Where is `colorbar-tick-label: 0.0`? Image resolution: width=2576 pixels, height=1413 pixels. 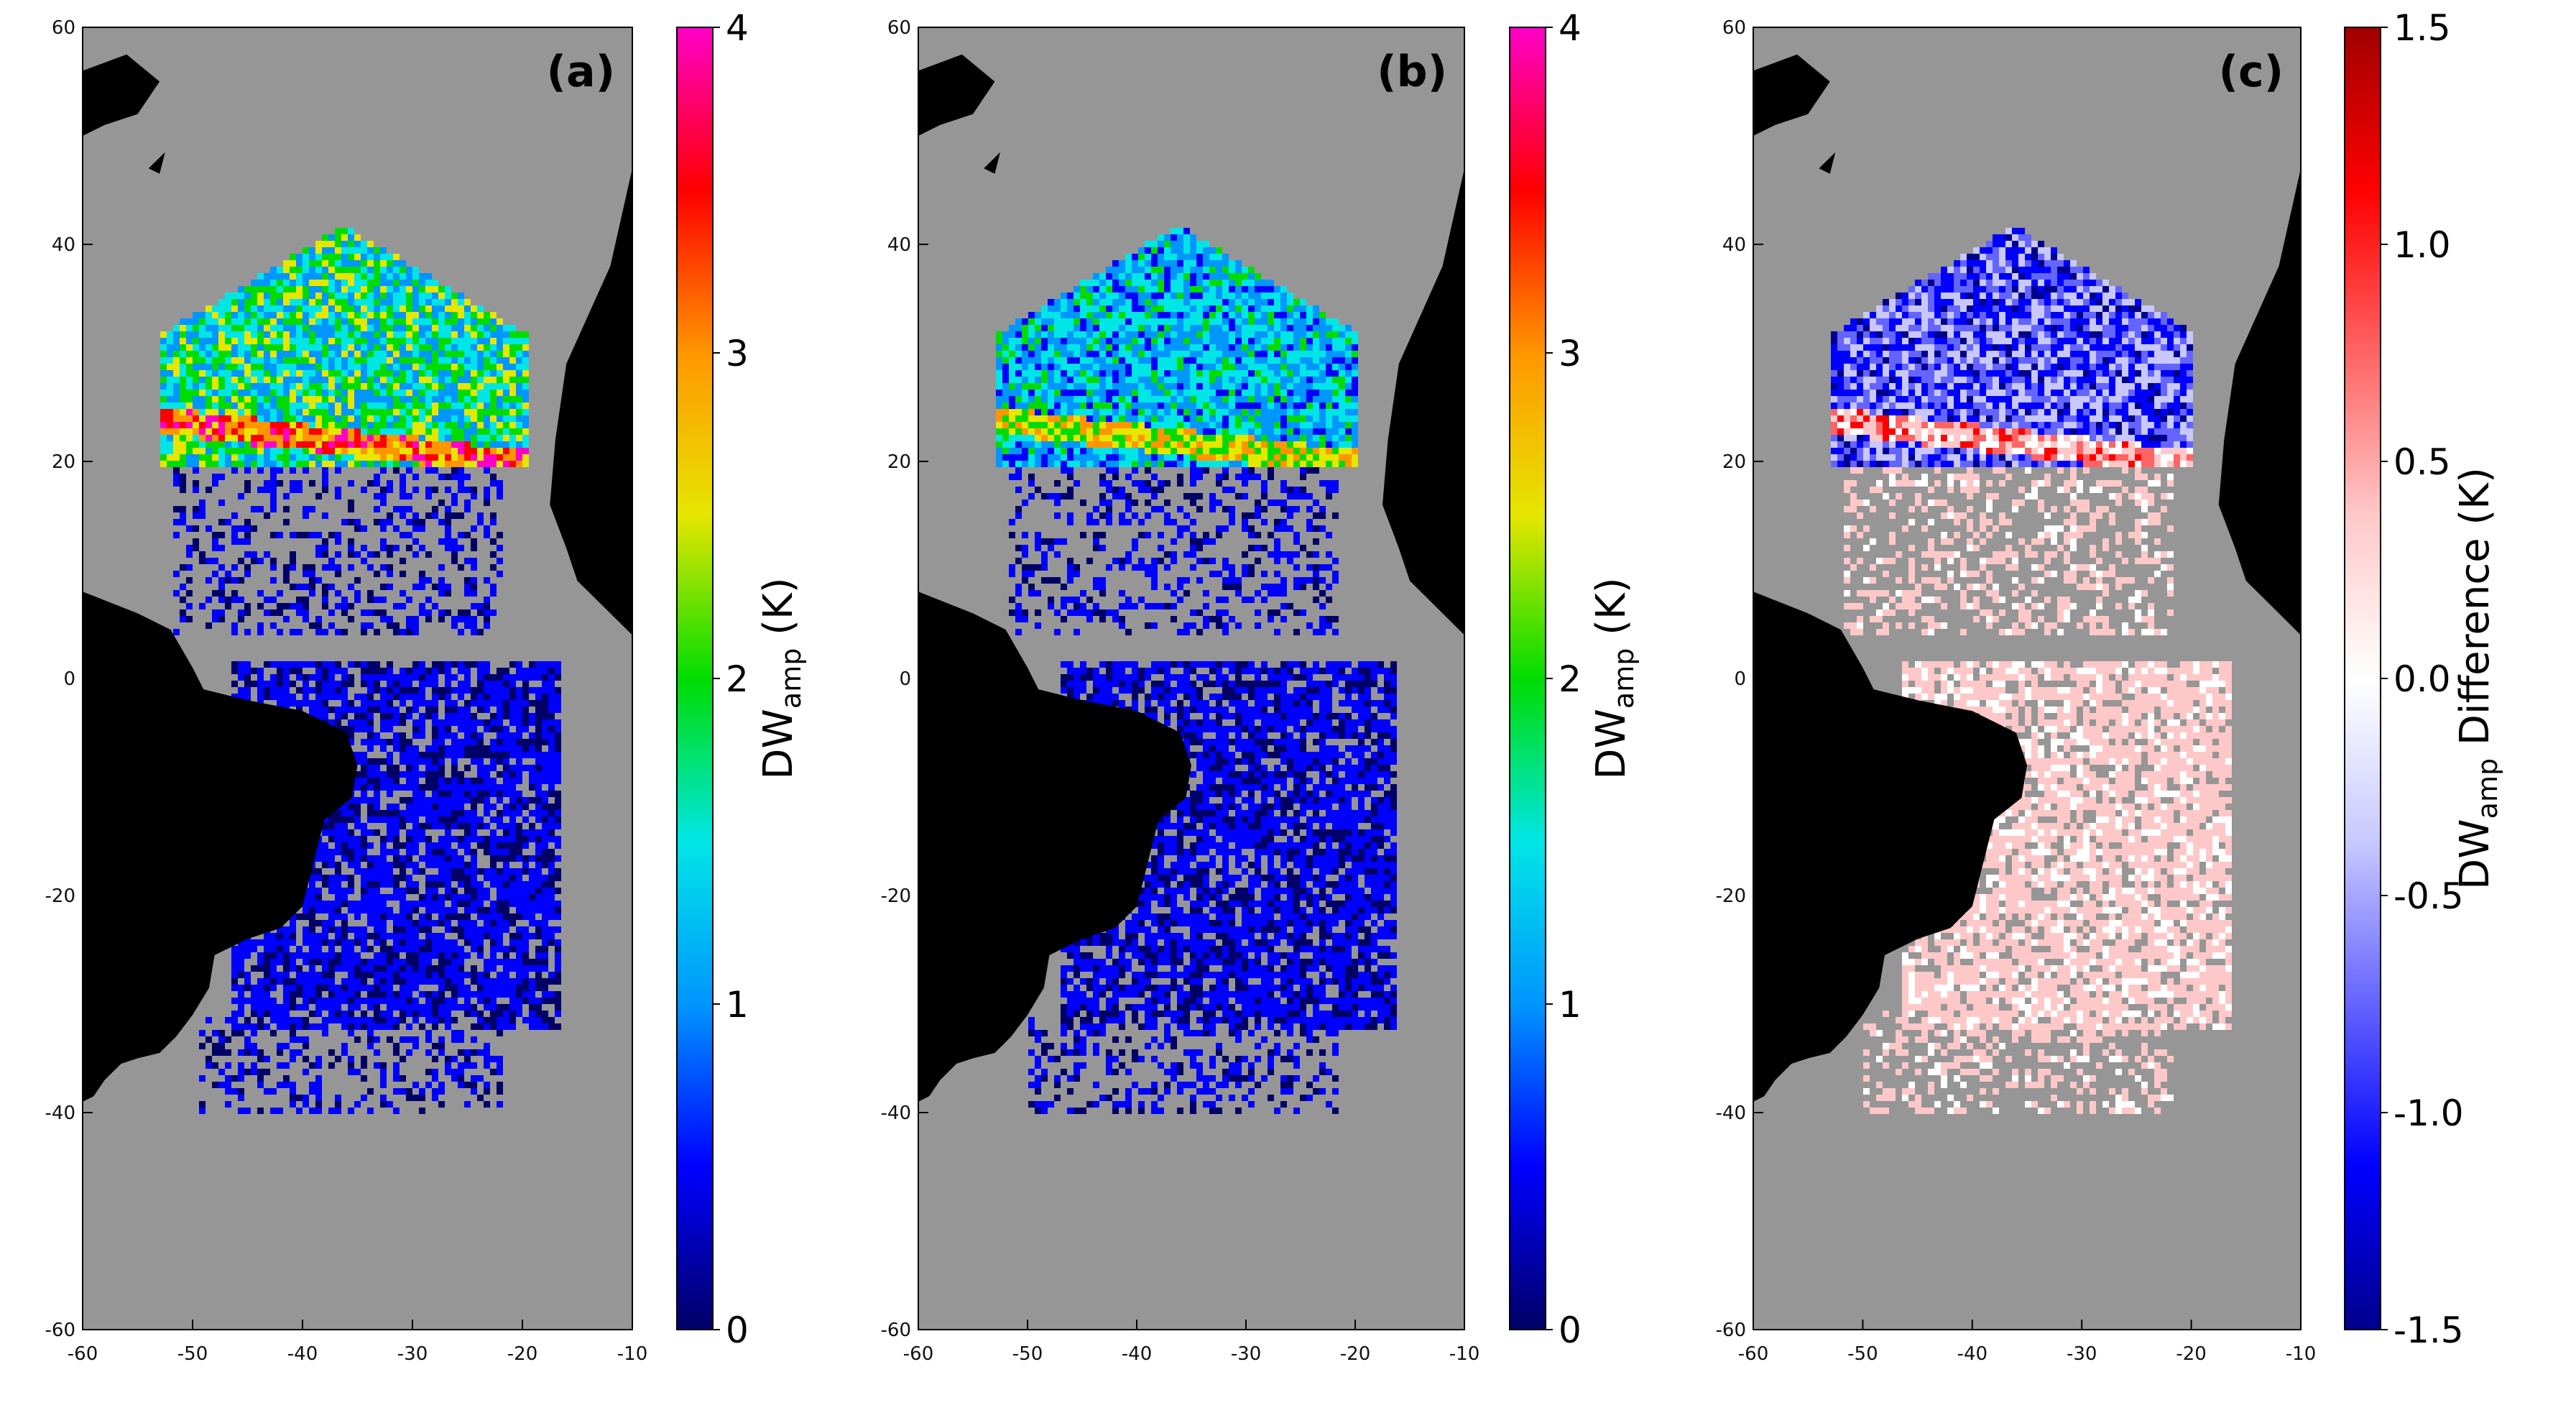
colorbar-tick-label: 0.0 is located at coordinates (2422, 679).